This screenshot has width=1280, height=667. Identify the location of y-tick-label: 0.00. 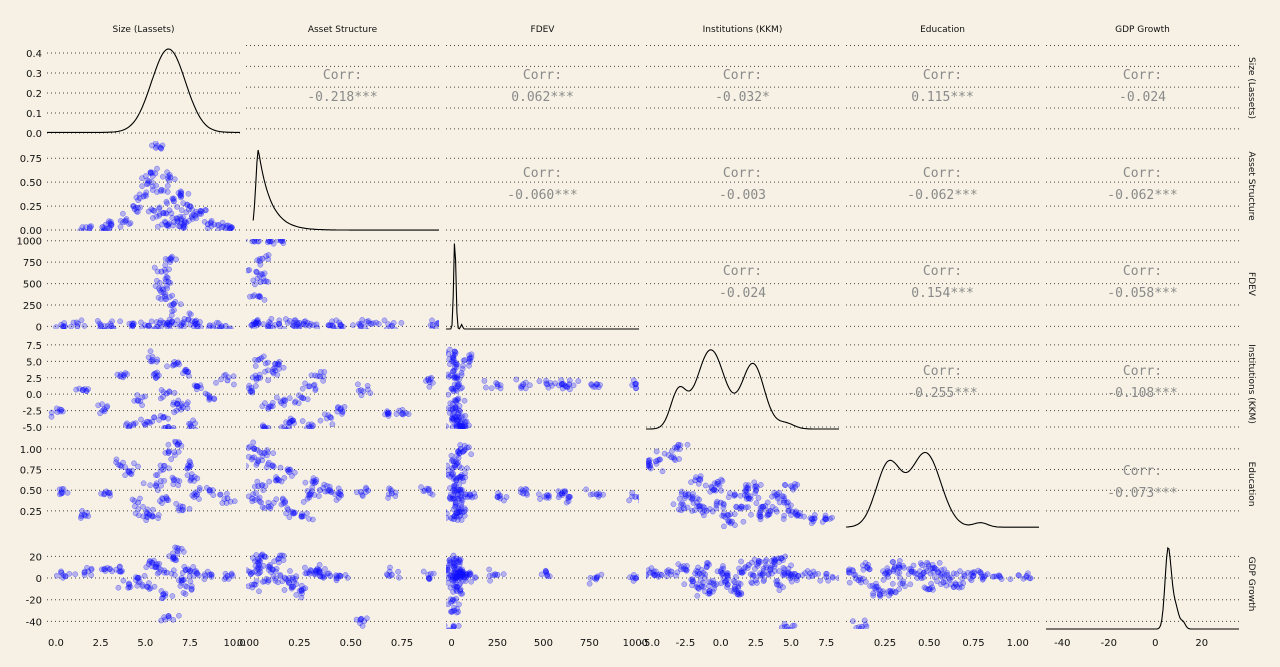
(31, 231).